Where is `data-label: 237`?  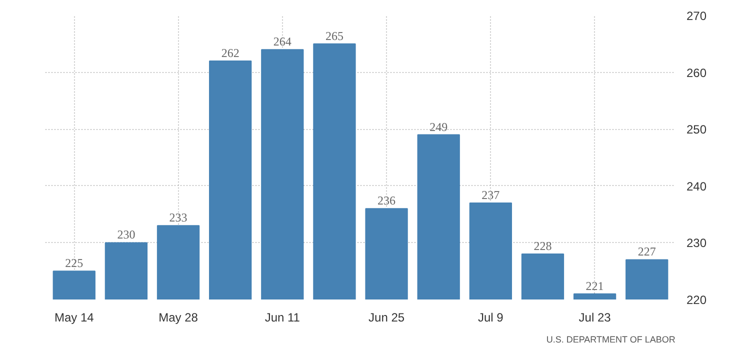
data-label: 237 is located at coordinates (491, 195).